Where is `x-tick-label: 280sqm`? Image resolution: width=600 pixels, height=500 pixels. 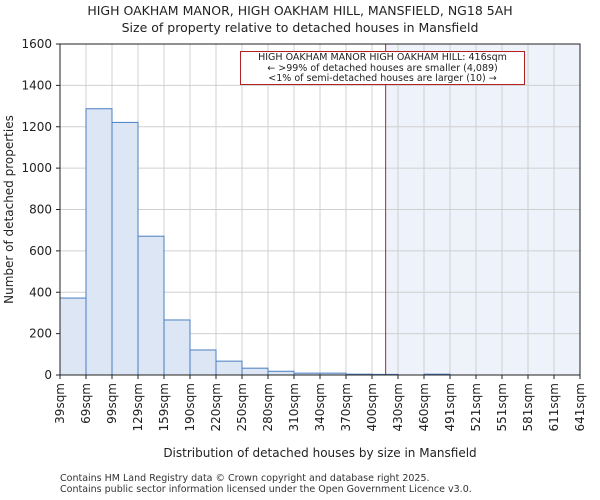 x-tick-label: 280sqm is located at coordinates (268, 407).